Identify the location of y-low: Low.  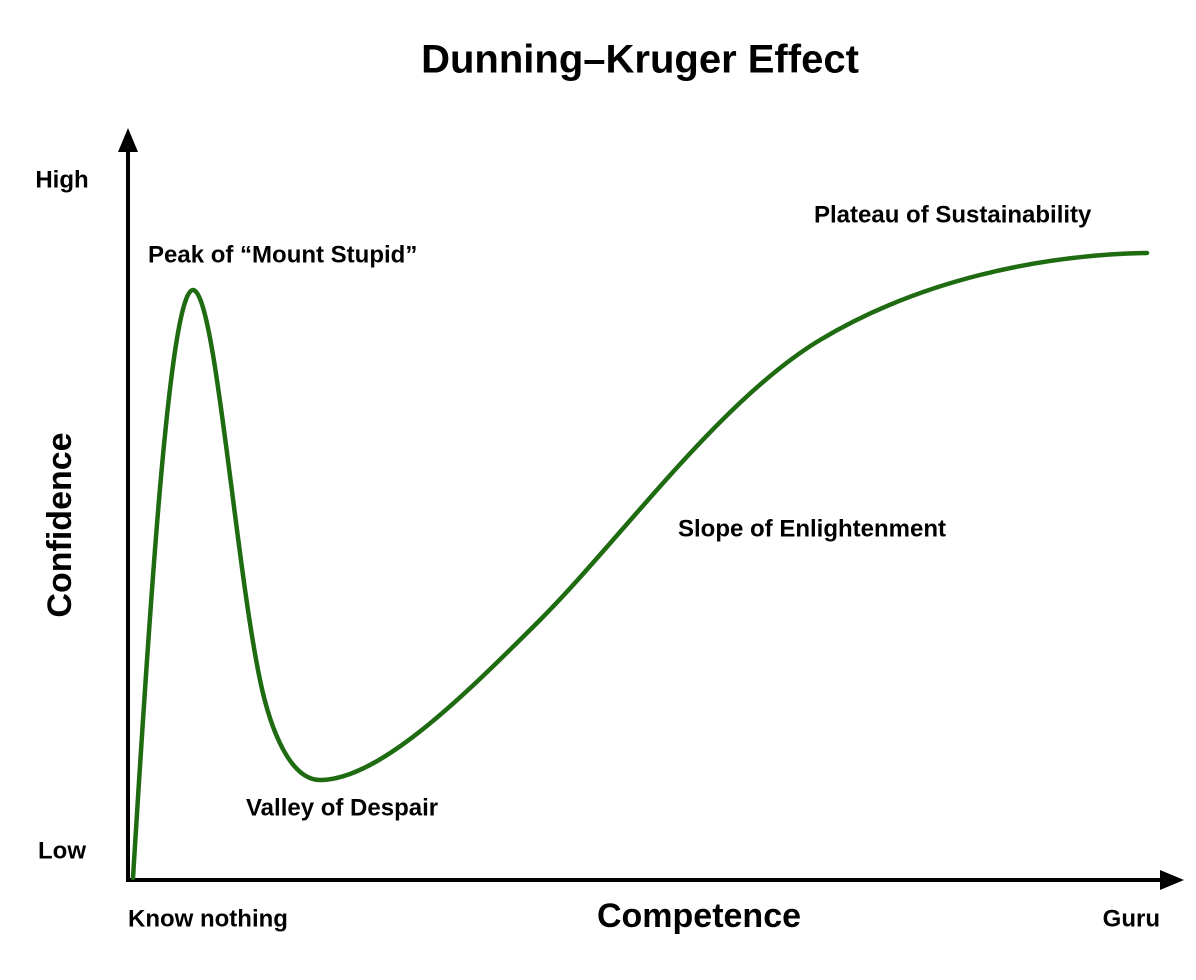
(62, 850).